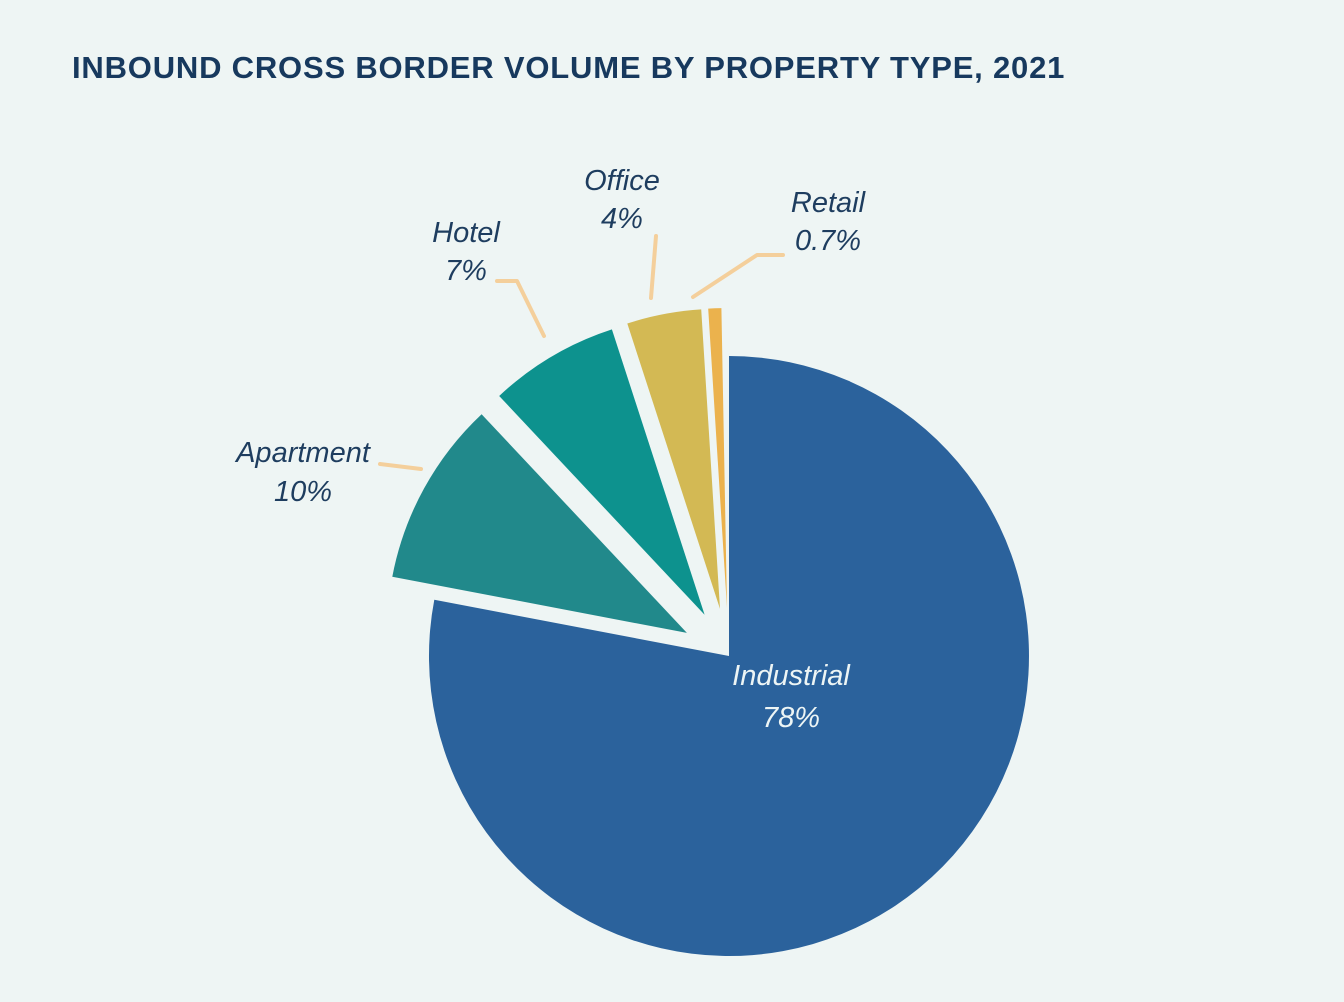 Image resolution: width=1344 pixels, height=1002 pixels. What do you see at coordinates (303, 492) in the screenshot?
I see `slice-label-apartment-value: 10%` at bounding box center [303, 492].